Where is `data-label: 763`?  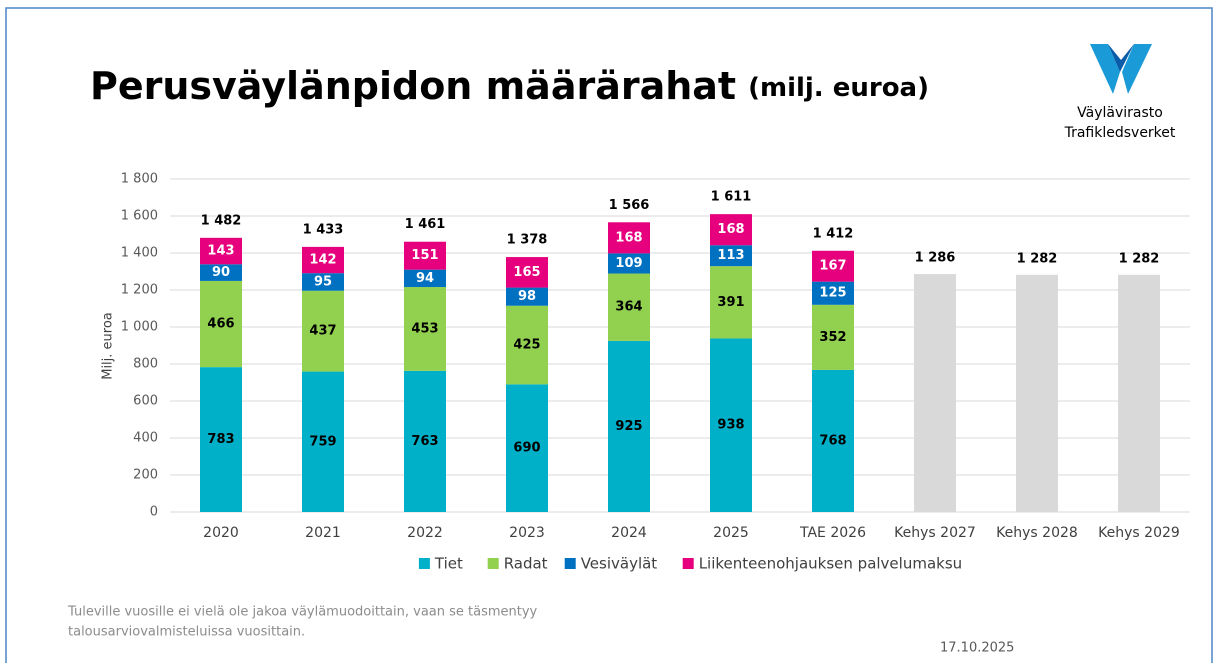
data-label: 763 is located at coordinates (424, 441).